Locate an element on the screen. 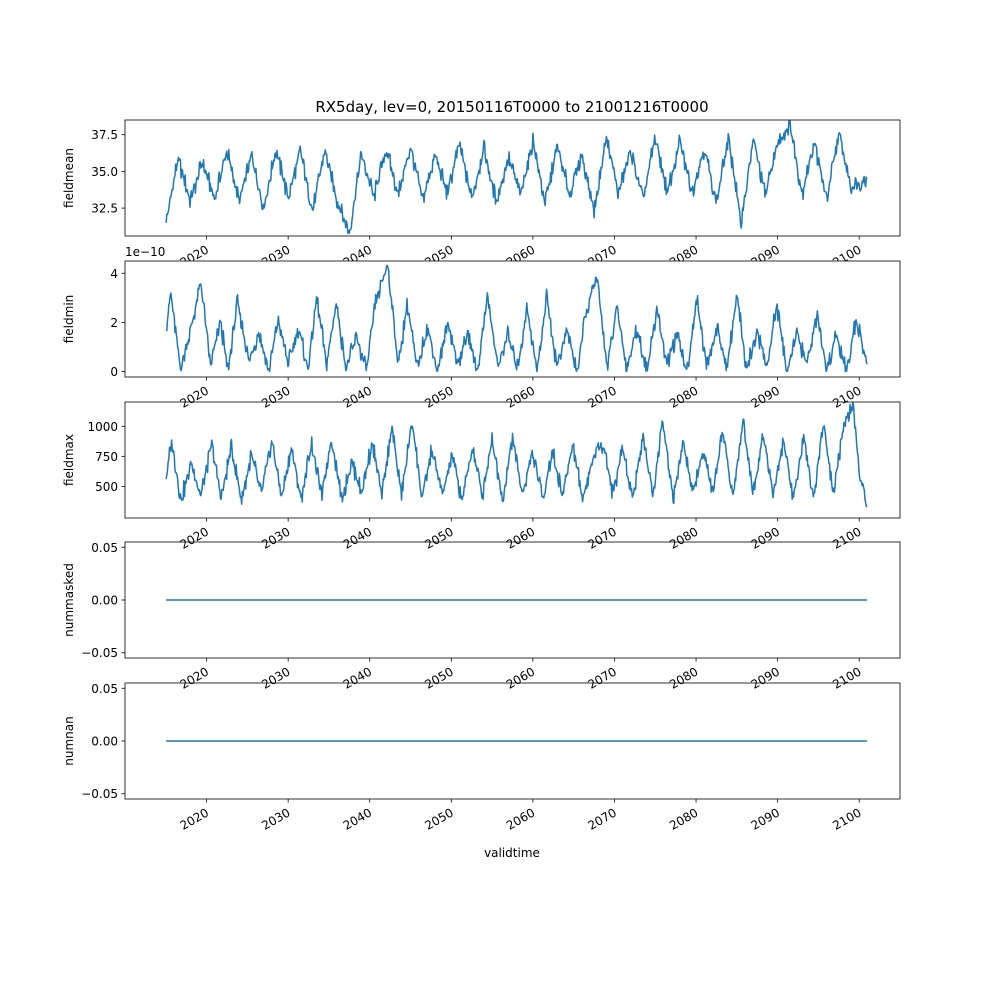 This screenshot has height=1000, width=1000. y-axis-label: fieldmax is located at coordinates (69, 460).